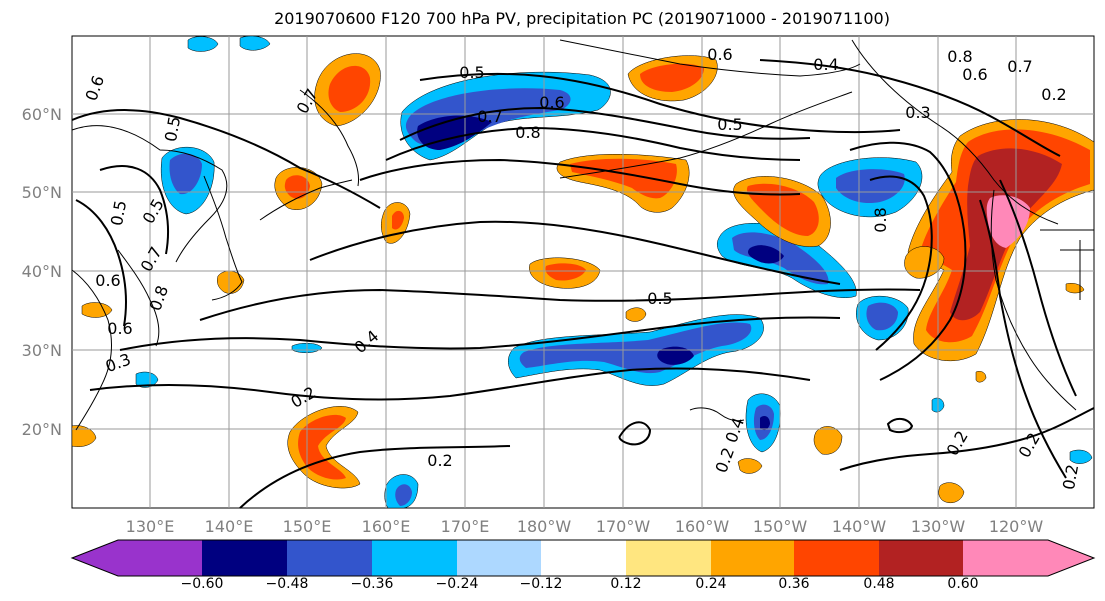 The height and width of the screenshot is (601, 1105). Describe the element at coordinates (959, 56) in the screenshot. I see `pv-contour-label: 0.8` at that location.